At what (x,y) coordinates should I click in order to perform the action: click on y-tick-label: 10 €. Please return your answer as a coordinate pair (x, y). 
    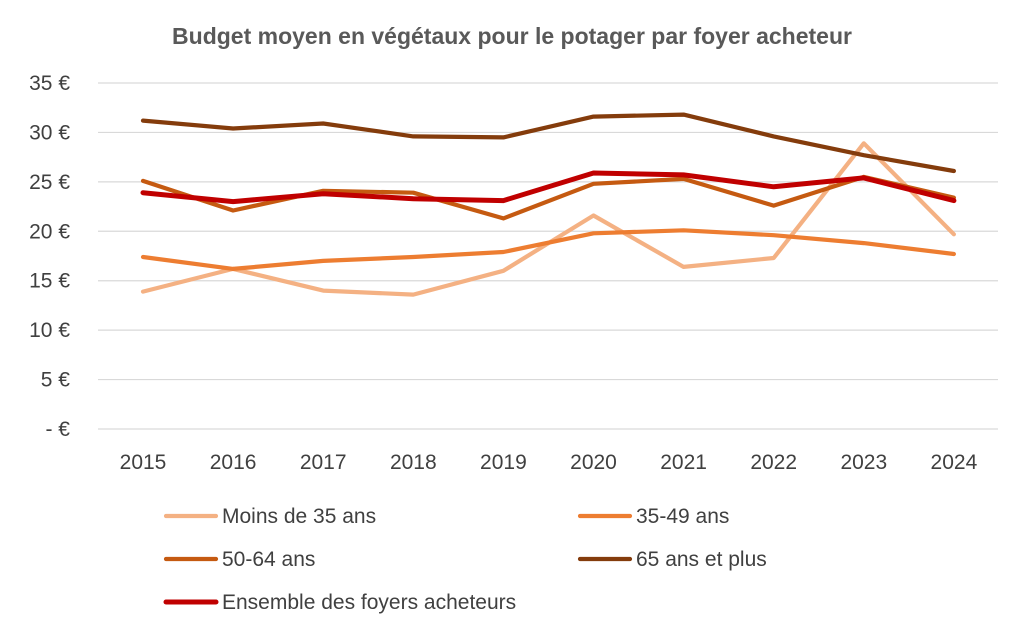
    Looking at the image, I should click on (49, 330).